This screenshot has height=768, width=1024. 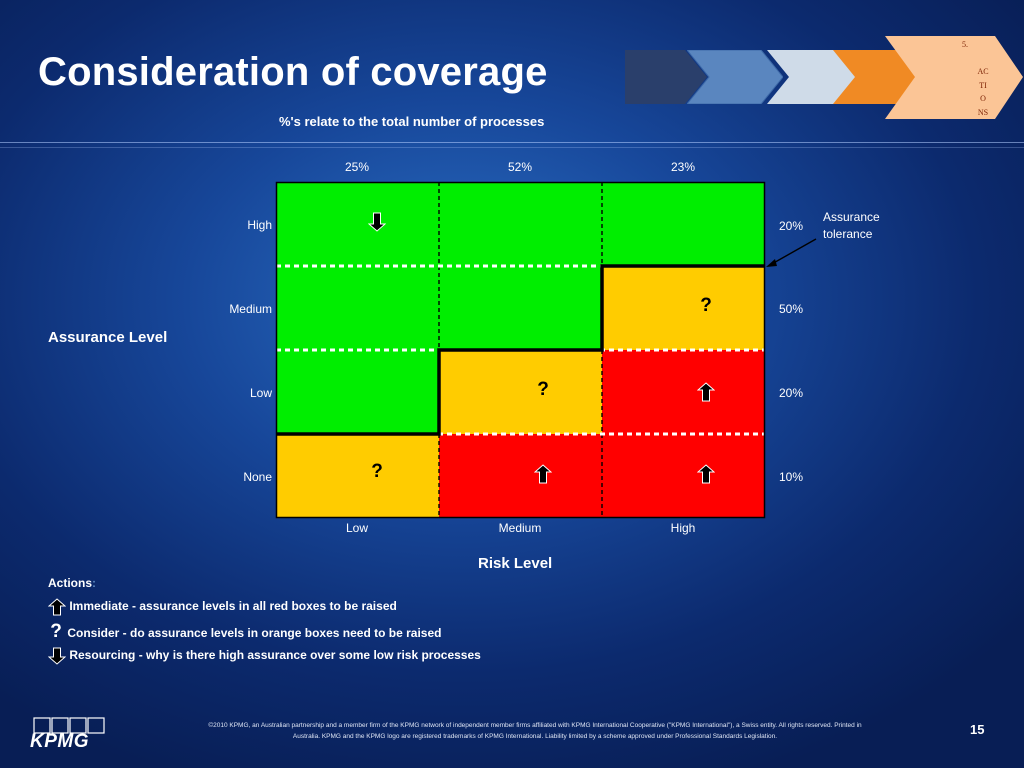 I want to click on assurance-tolerance-line, so click(x=520, y=350).